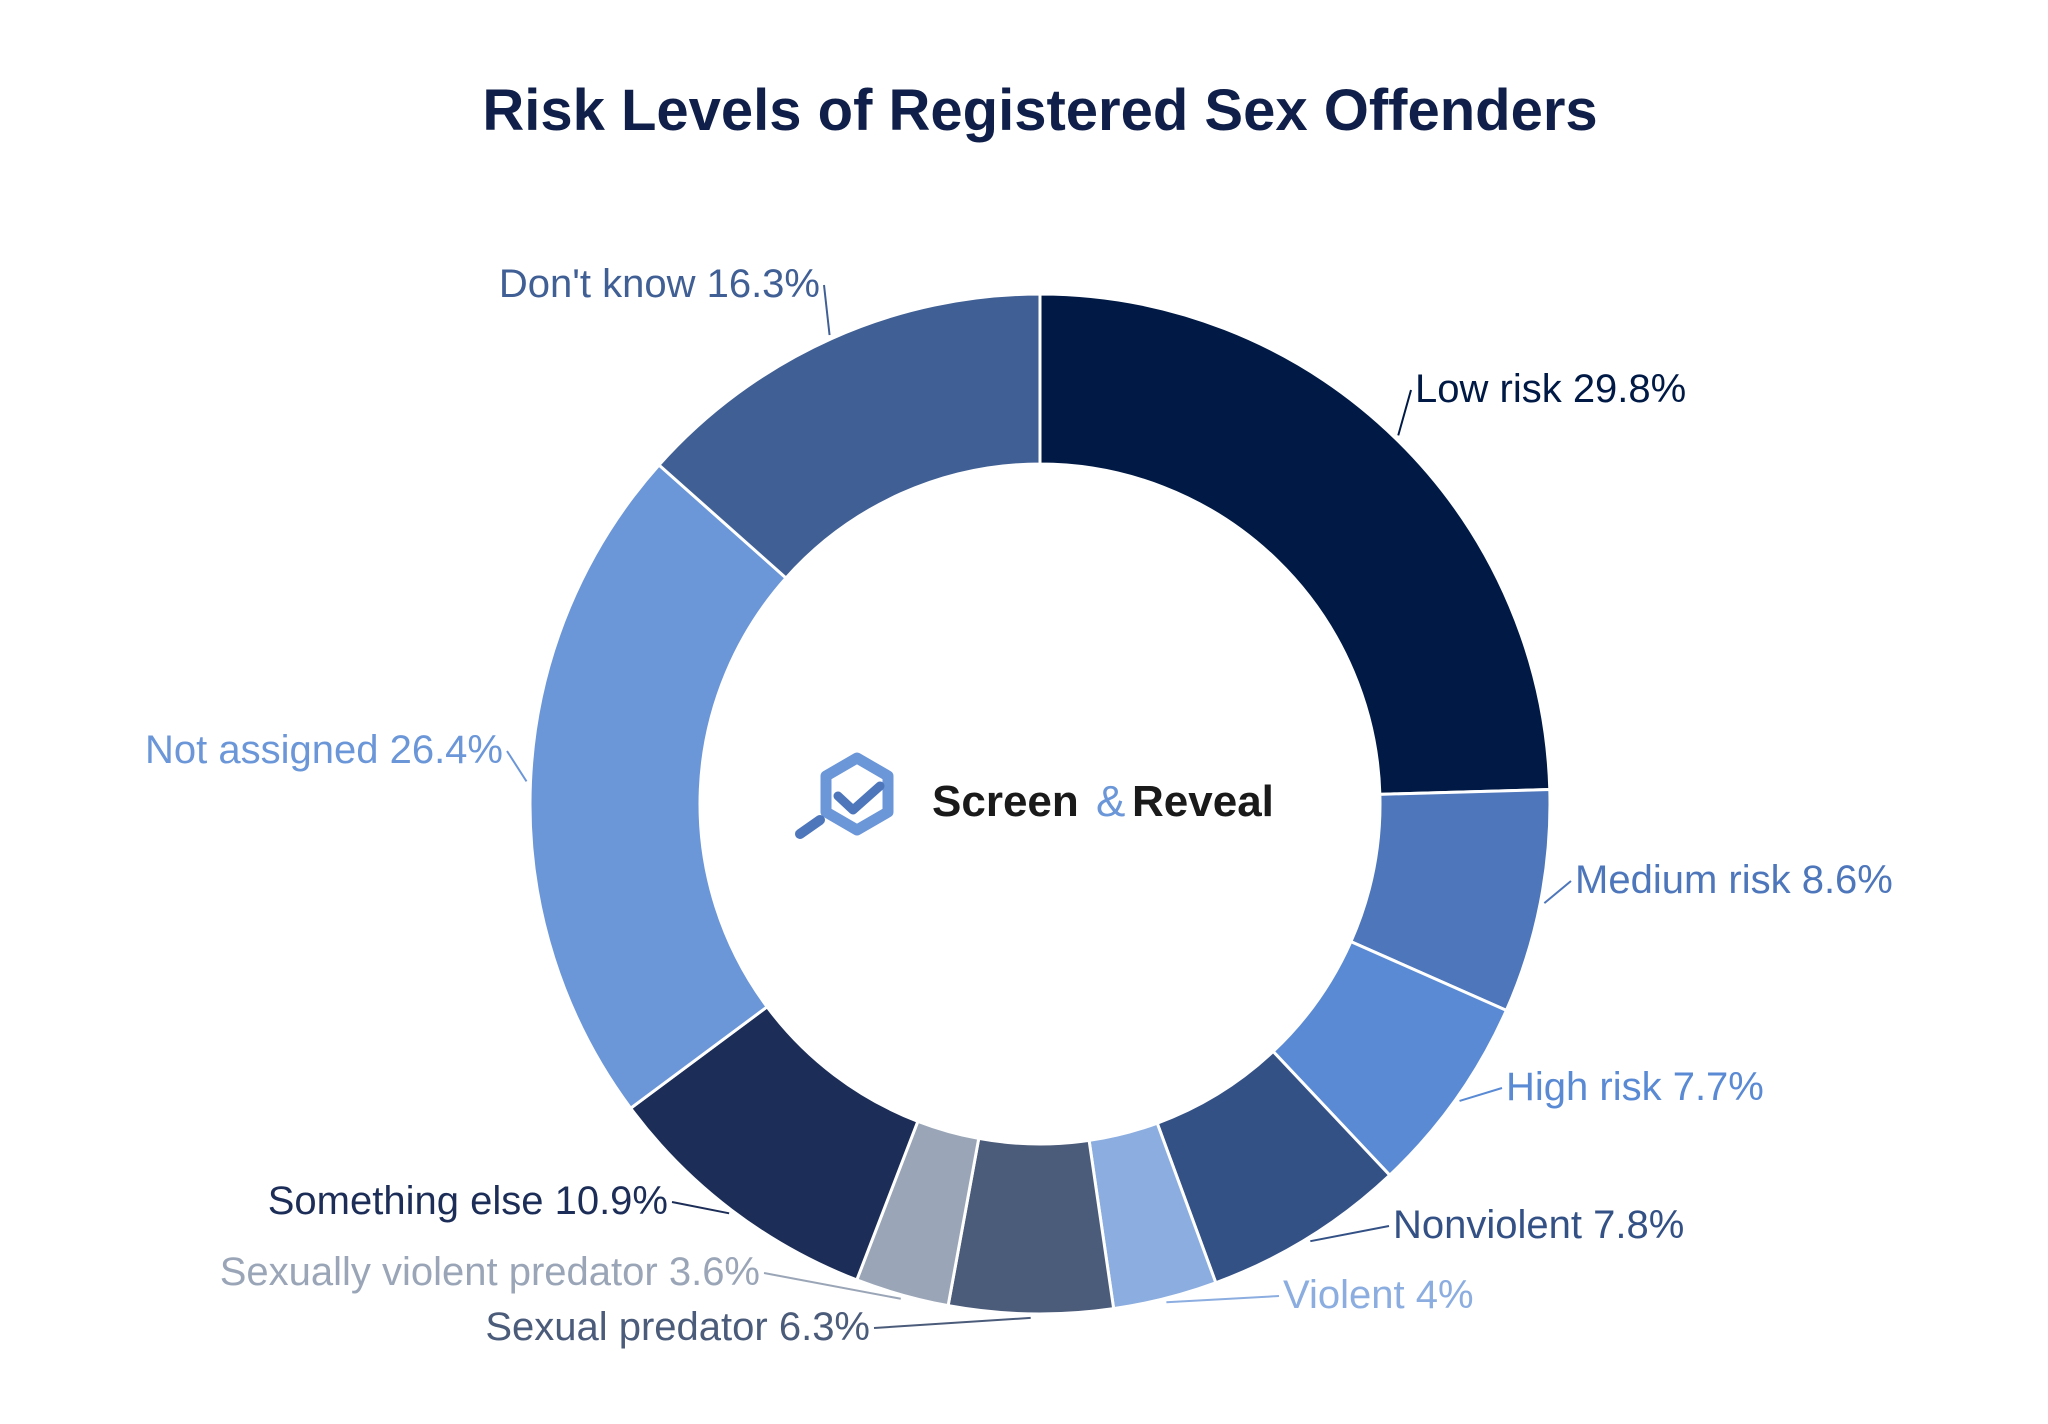 The height and width of the screenshot is (1424, 2048). I want to click on leader-line-medium-risk, so click(1557, 892).